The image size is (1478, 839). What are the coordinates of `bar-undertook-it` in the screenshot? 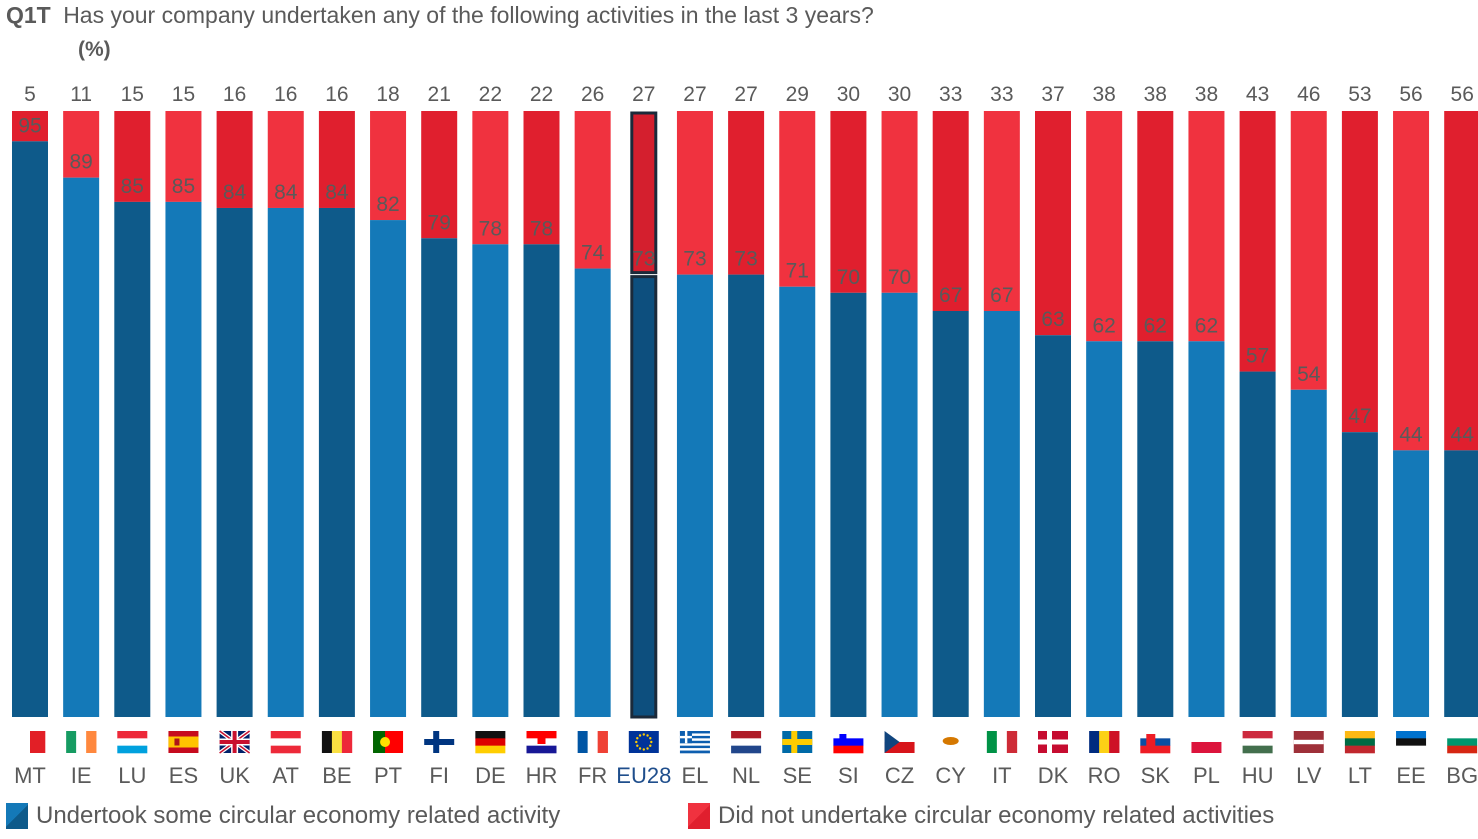 It's located at (1001, 513).